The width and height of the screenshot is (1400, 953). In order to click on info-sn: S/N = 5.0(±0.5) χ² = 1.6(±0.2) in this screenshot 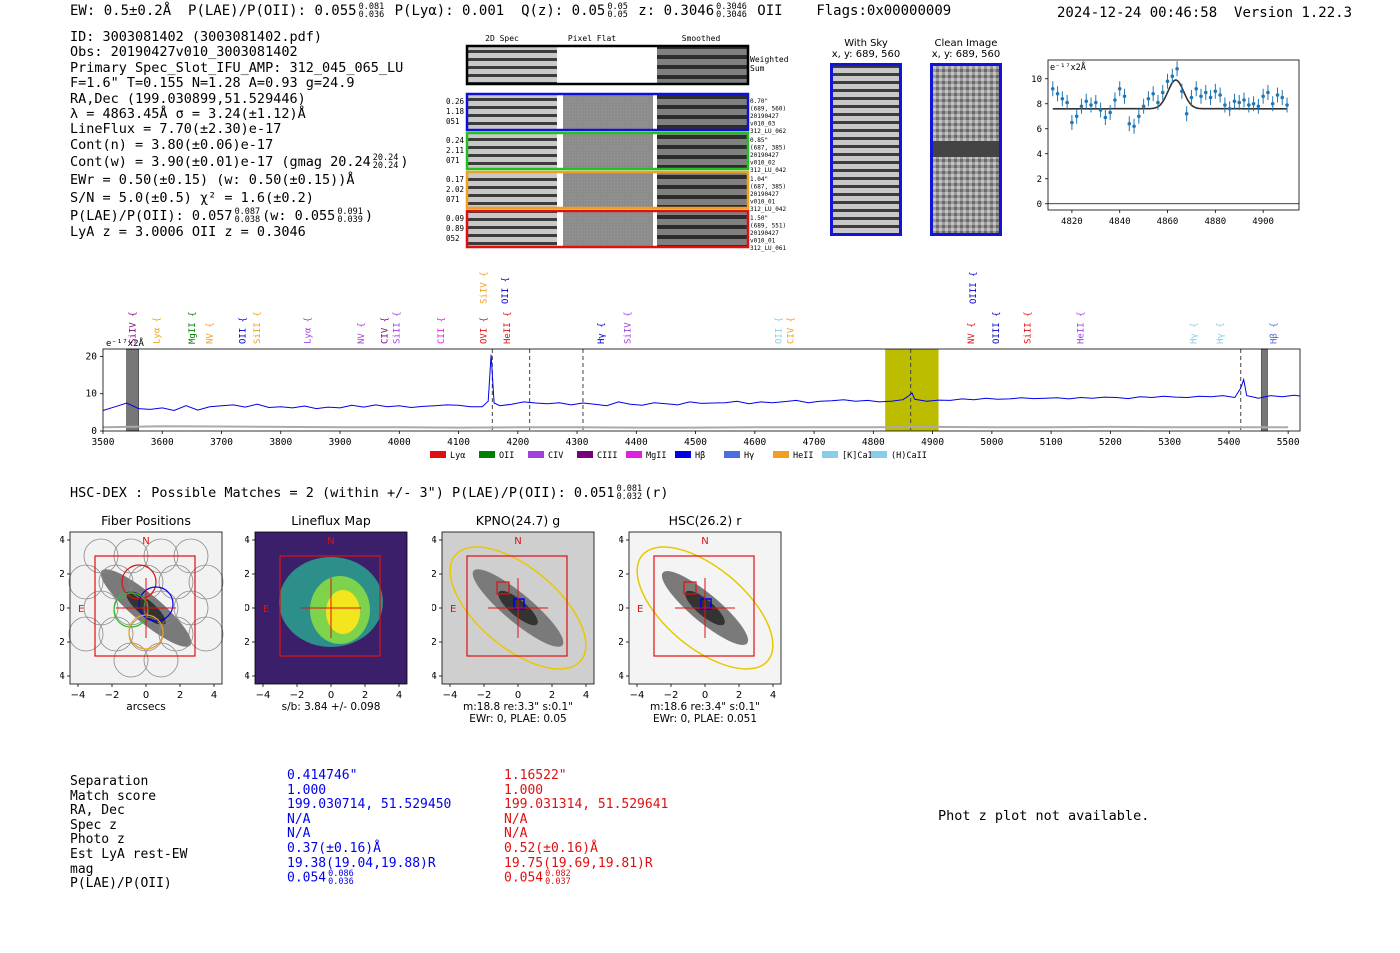, I will do `click(192, 198)`.